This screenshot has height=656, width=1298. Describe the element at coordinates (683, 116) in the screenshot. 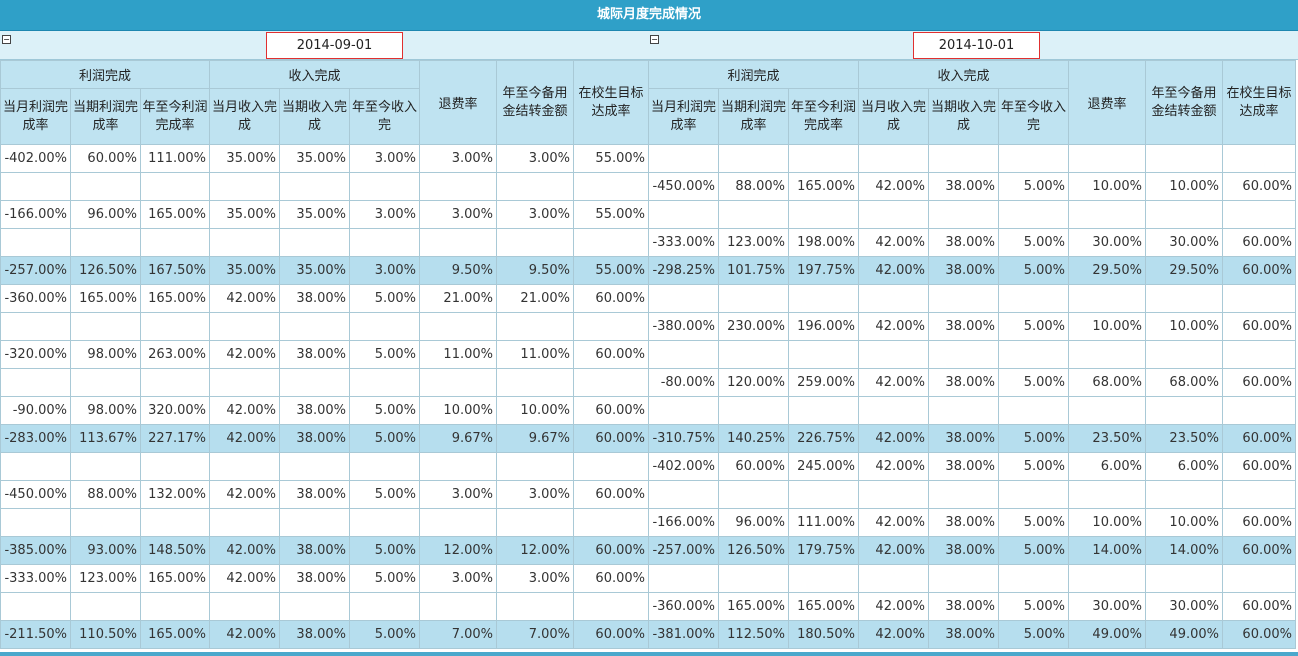

I see `profit-month-header: 当月利润完成率` at that location.